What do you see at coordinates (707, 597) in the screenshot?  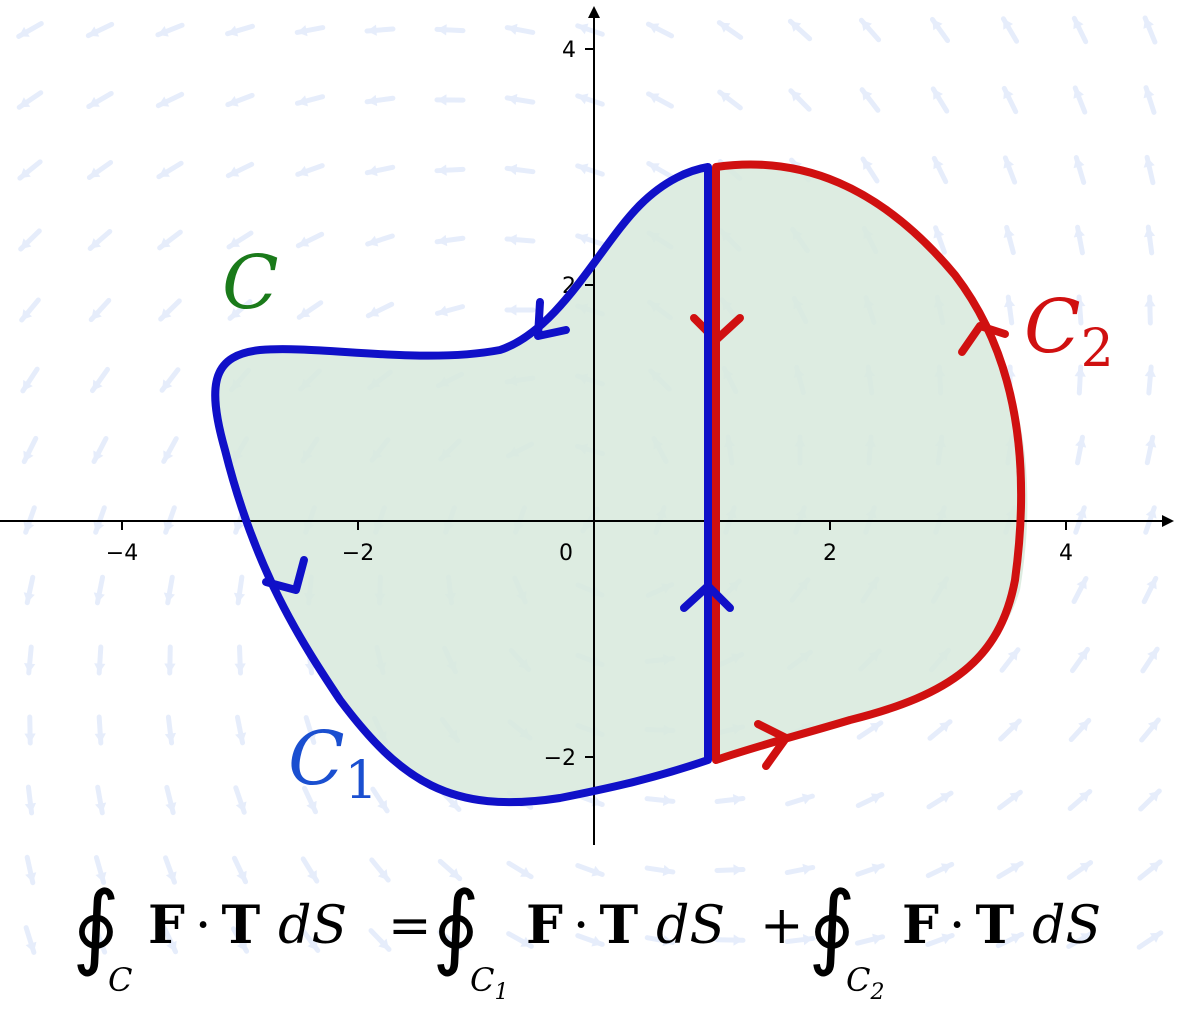 I see `c1-arrow-middle` at bounding box center [707, 597].